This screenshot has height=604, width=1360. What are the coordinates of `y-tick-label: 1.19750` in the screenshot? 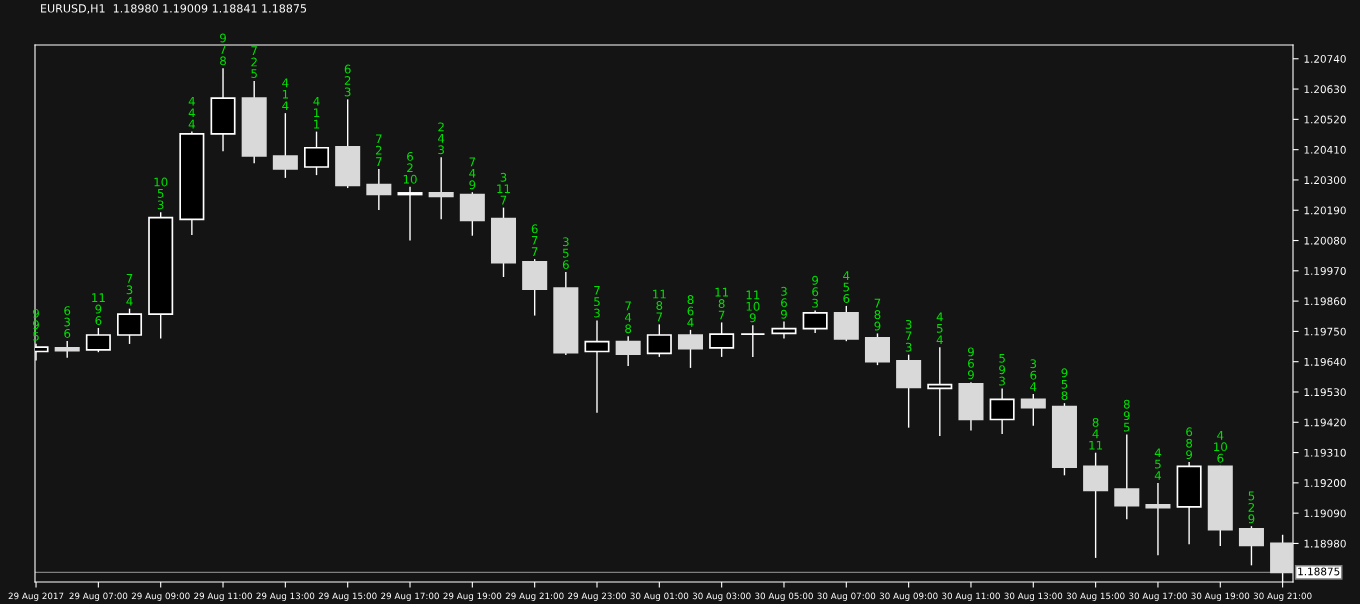 It's located at (1325, 331).